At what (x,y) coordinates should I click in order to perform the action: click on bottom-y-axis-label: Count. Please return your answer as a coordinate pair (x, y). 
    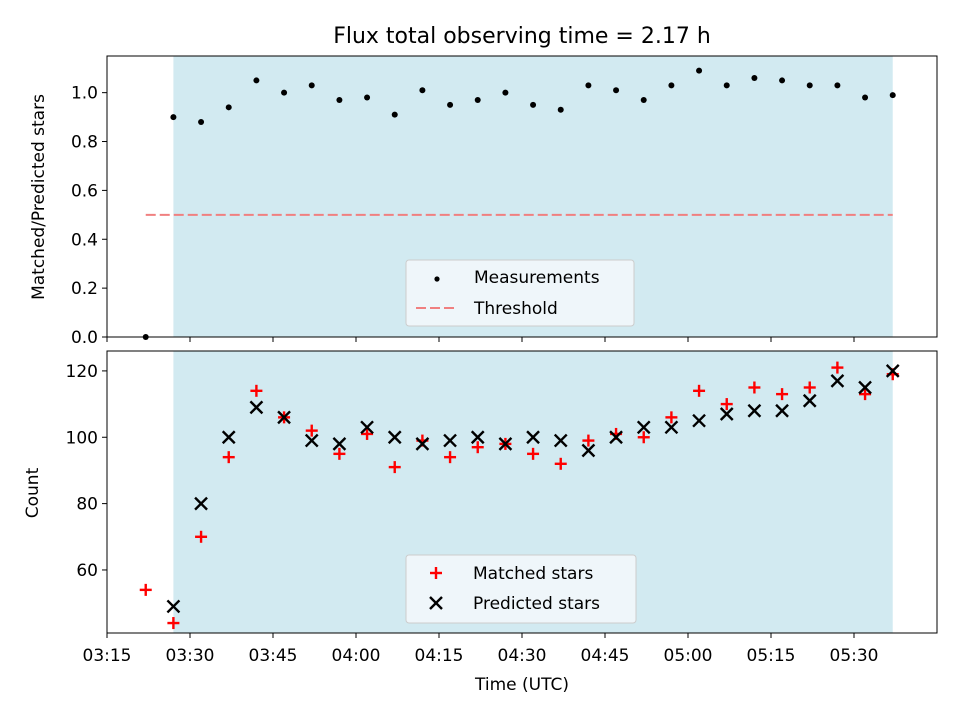
    Looking at the image, I should click on (33, 492).